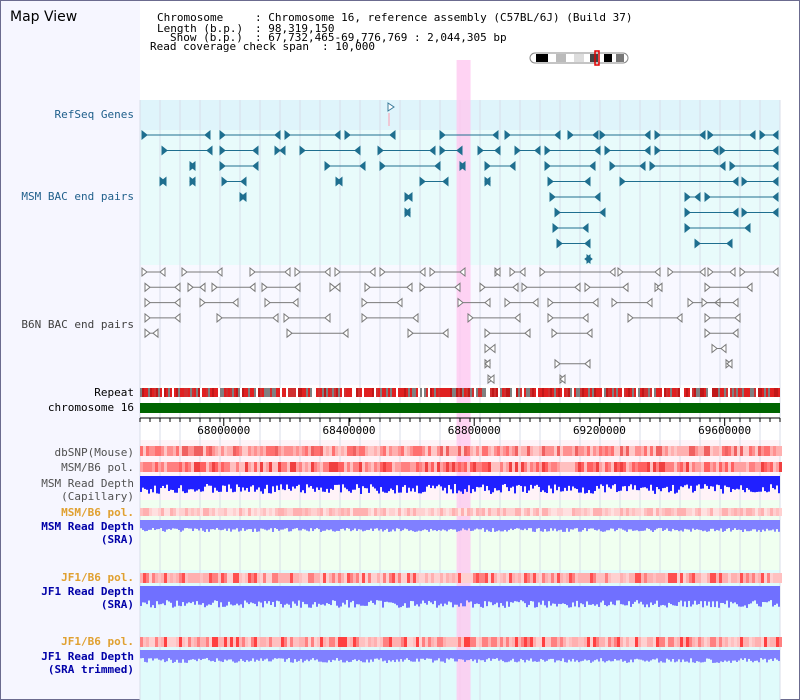 This screenshot has width=800, height=700. What do you see at coordinates (114, 392) in the screenshot?
I see `track-label-repeat: Repeat` at bounding box center [114, 392].